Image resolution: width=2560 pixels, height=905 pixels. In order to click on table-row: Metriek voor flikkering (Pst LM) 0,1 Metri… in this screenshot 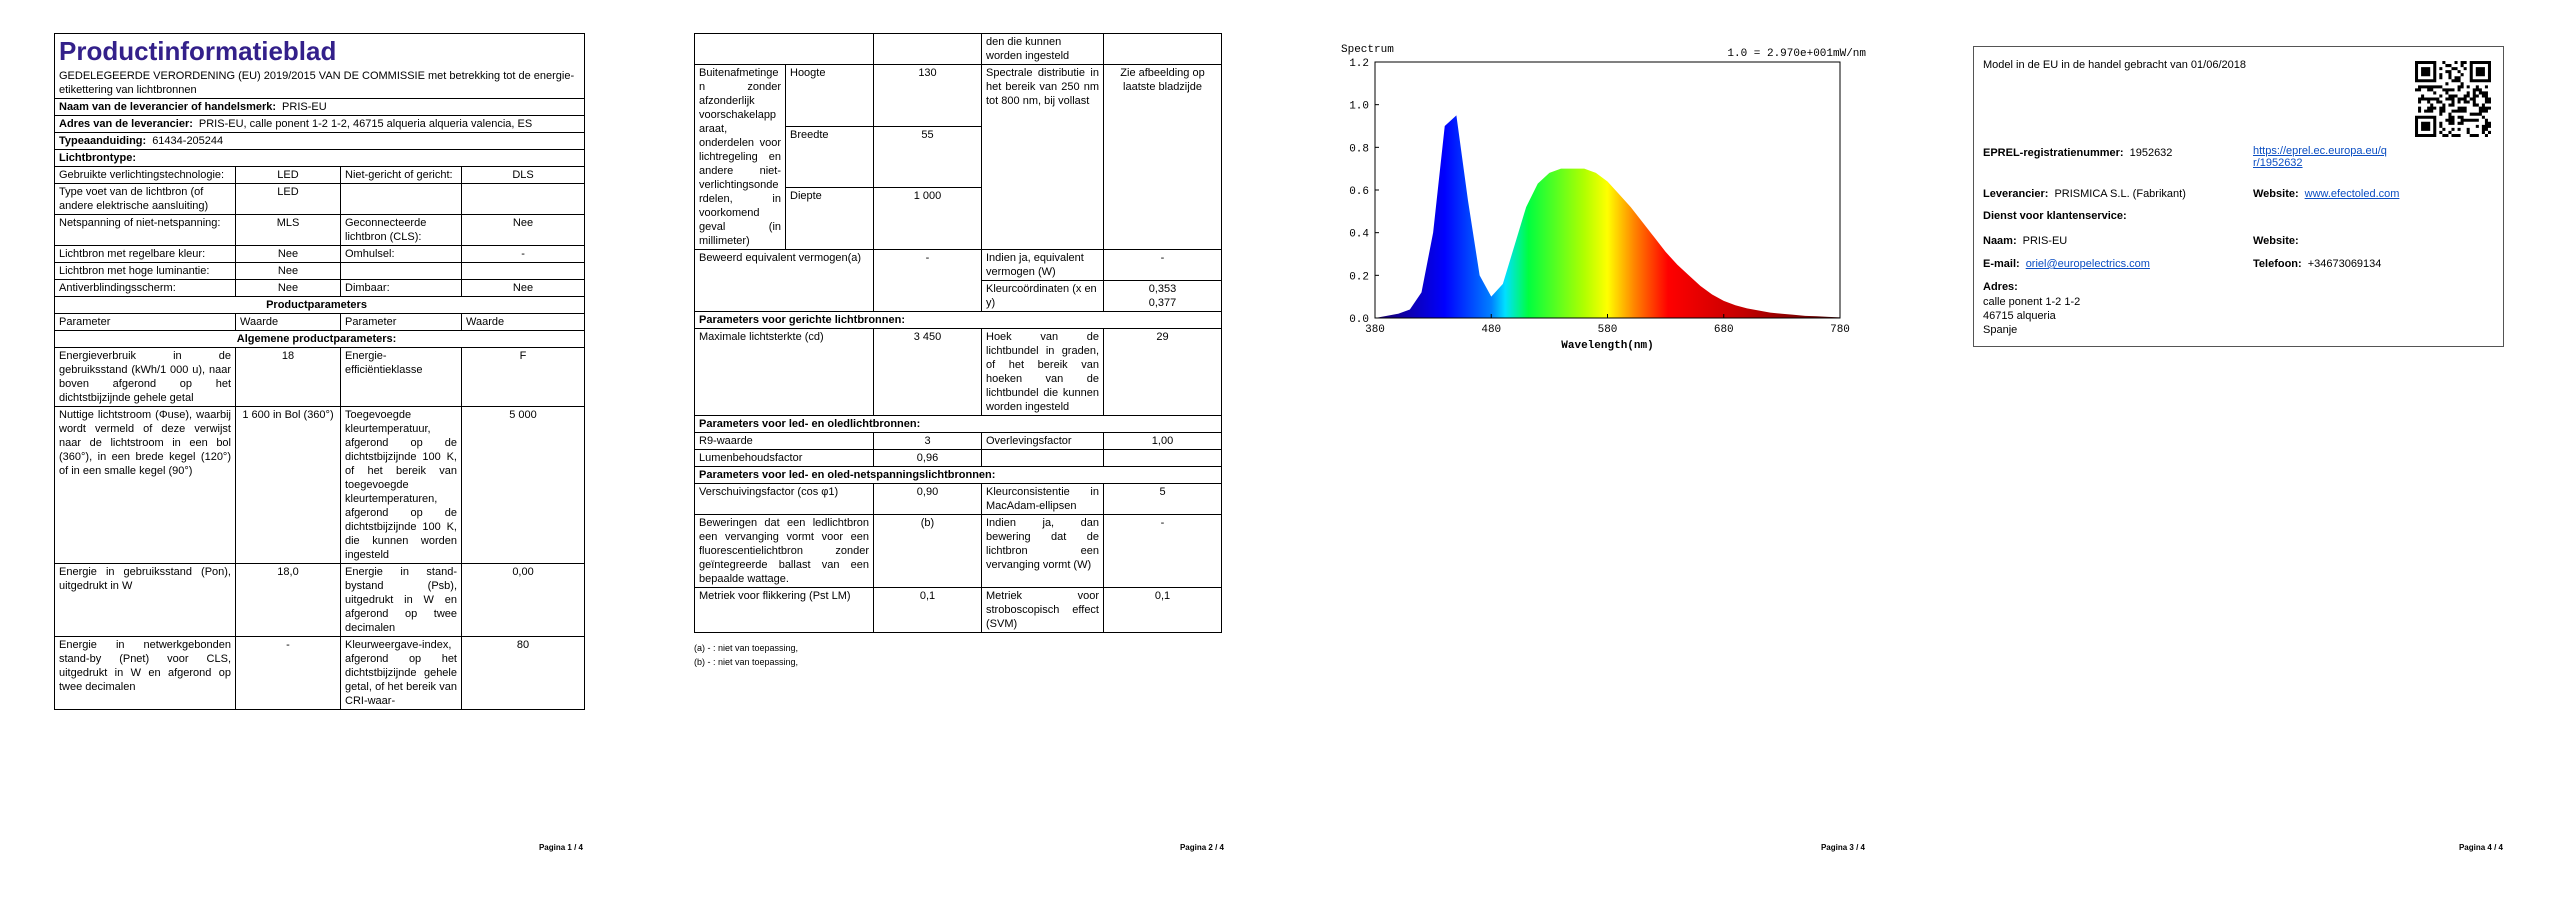, I will do `click(958, 610)`.